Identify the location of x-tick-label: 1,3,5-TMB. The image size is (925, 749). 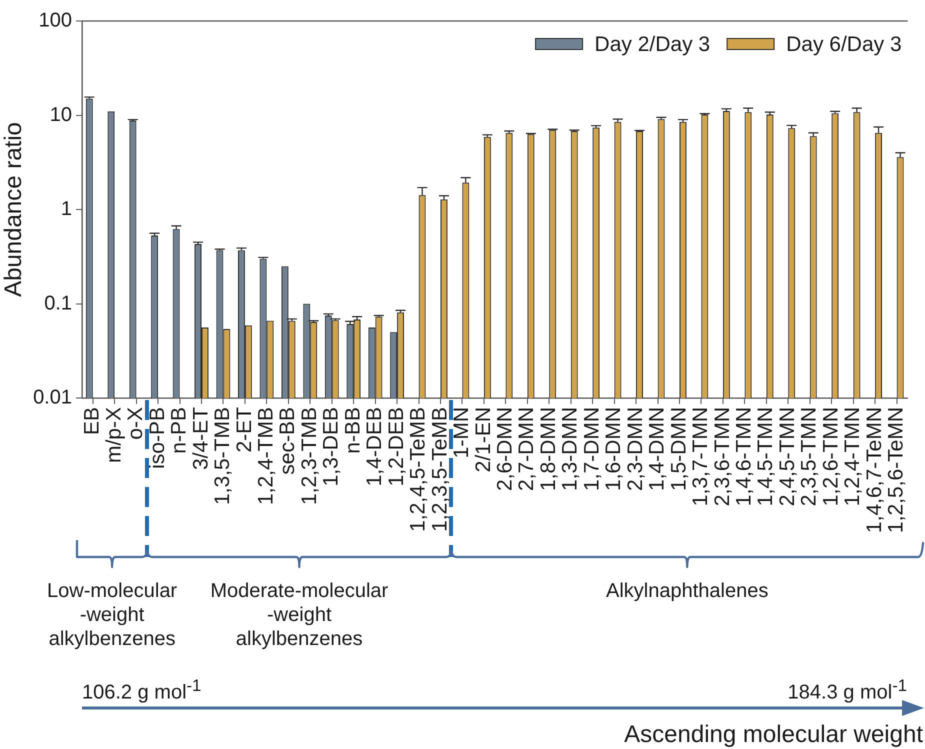
(222, 456).